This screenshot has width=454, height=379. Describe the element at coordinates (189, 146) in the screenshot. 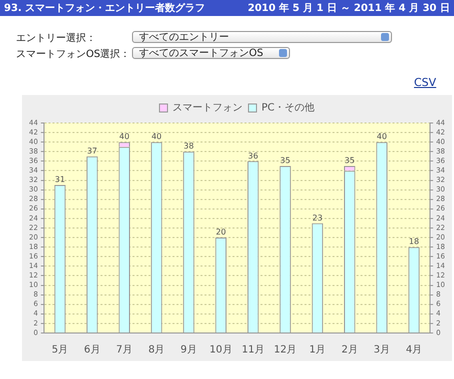

I see `total-label: 38` at that location.